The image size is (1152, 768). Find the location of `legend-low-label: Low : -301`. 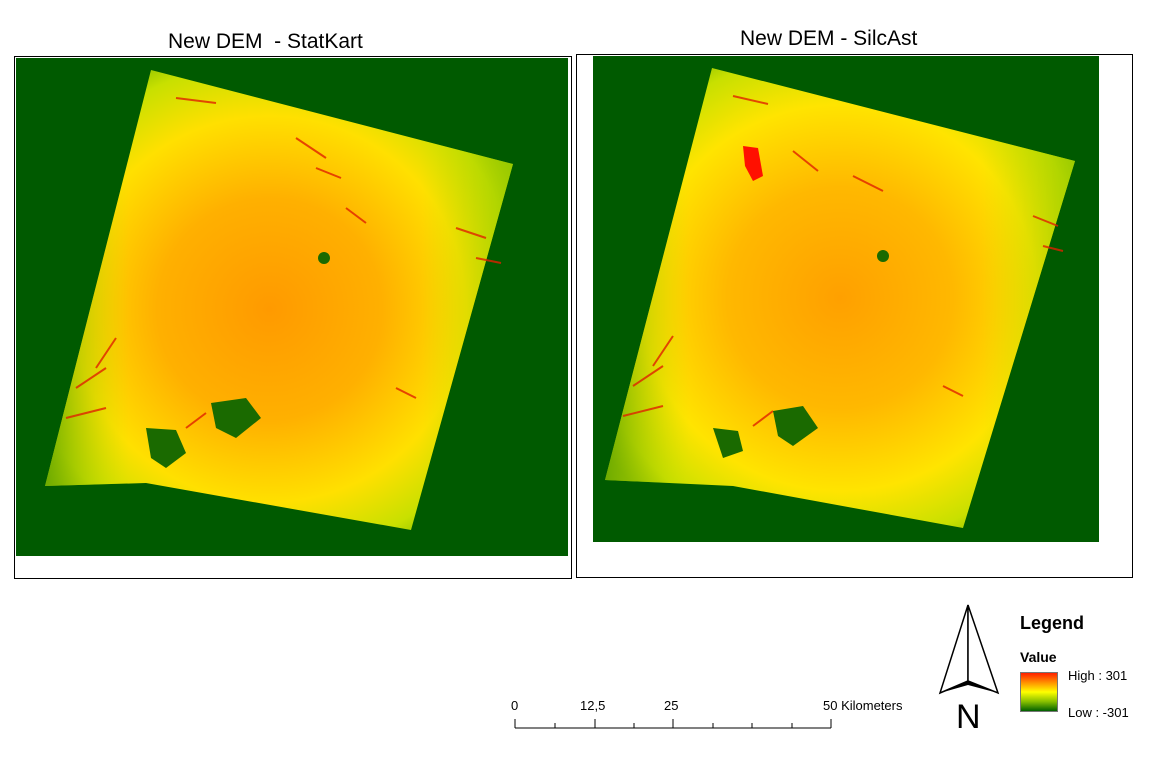

legend-low-label: Low : -301 is located at coordinates (1098, 712).